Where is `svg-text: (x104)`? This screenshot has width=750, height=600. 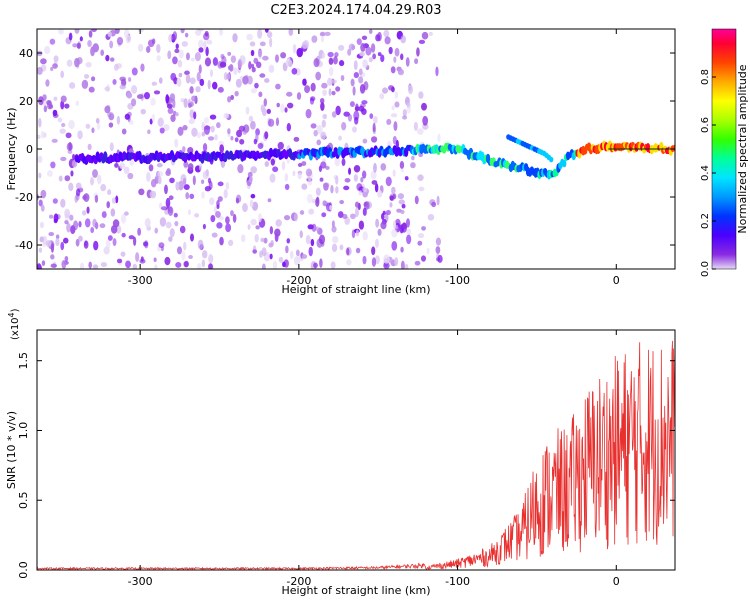 svg-text: (x104) is located at coordinates (14, 324).